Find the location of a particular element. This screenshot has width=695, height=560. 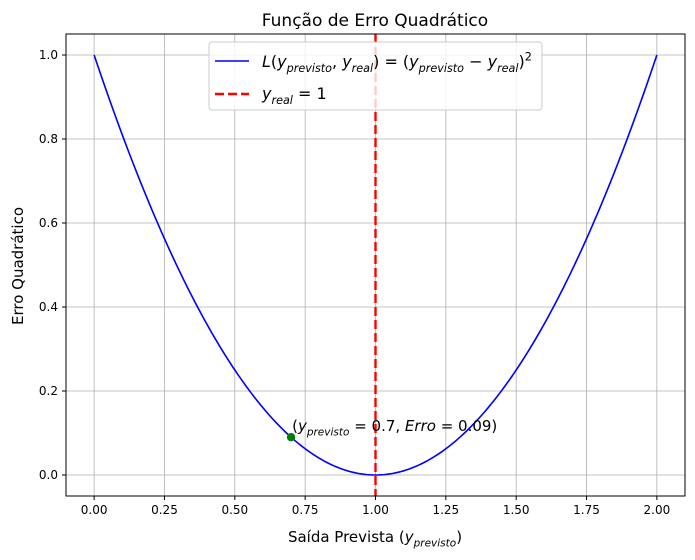

x-tick-label: 0.50 is located at coordinates (234, 510).